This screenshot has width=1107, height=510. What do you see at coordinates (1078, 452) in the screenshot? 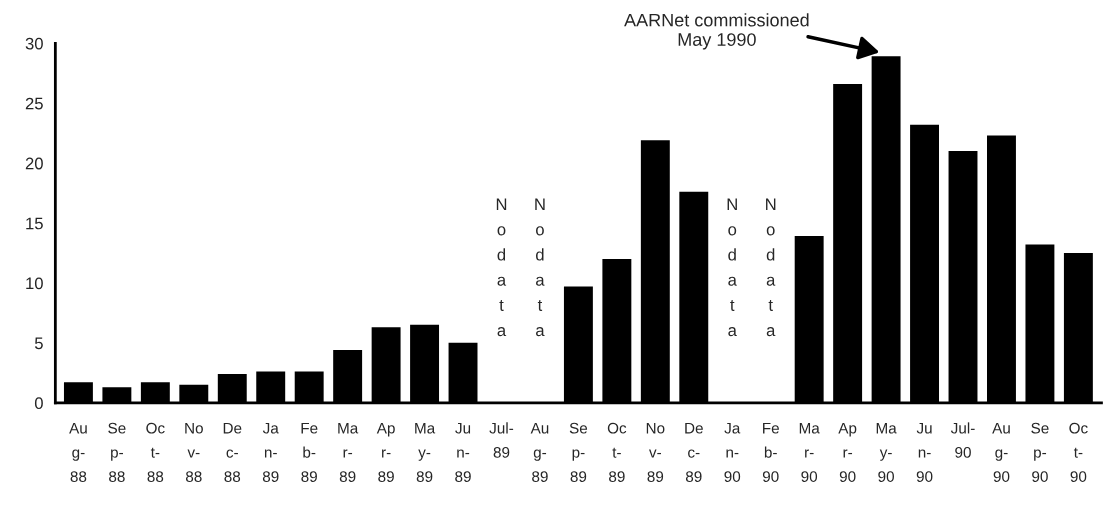
I see `x-tick-label: Oc t- 90` at bounding box center [1078, 452].